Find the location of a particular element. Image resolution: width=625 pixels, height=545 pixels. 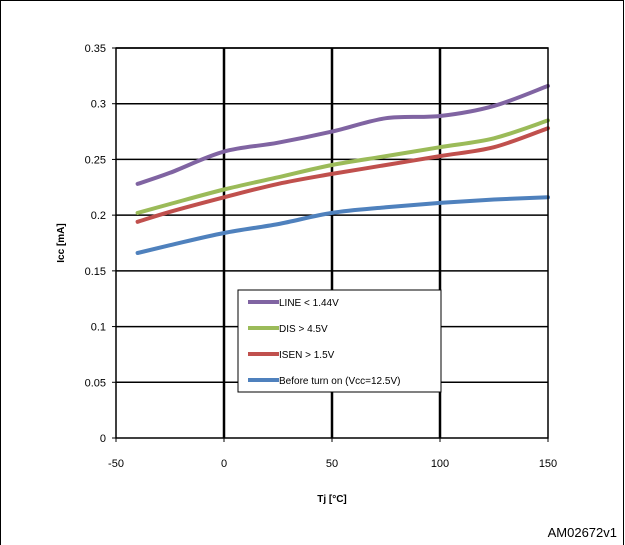

x-tick-label: -50 is located at coordinates (116, 464).